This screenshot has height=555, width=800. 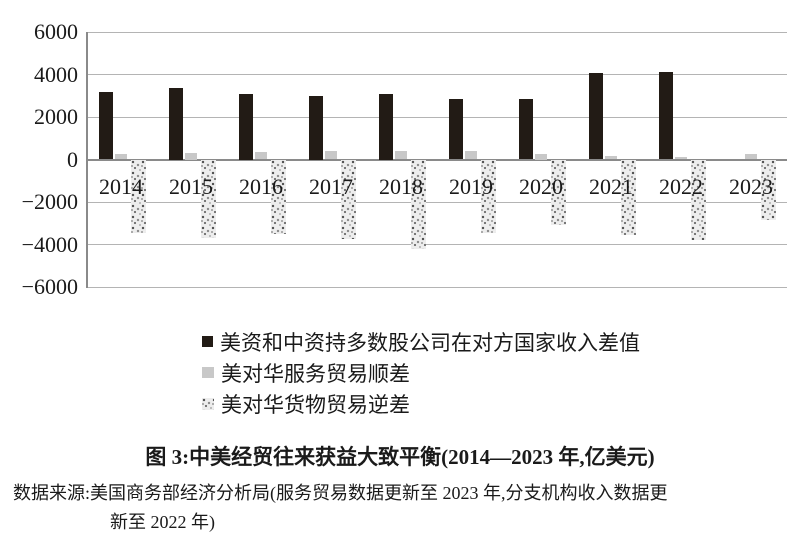 I want to click on bar-2023-series2, so click(x=751, y=156).